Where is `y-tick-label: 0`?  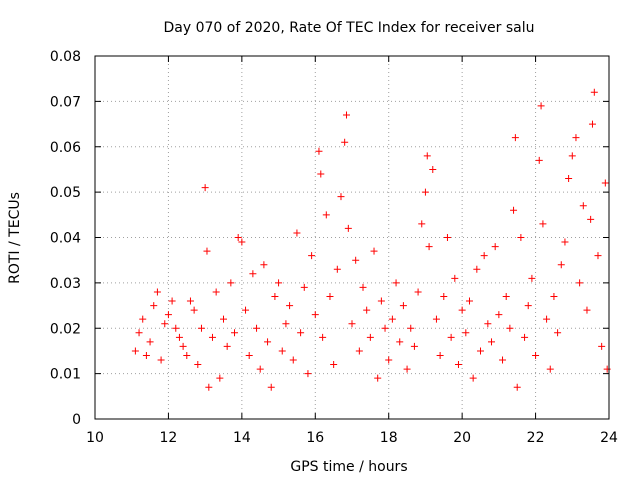 y-tick-label: 0 is located at coordinates (76, 420).